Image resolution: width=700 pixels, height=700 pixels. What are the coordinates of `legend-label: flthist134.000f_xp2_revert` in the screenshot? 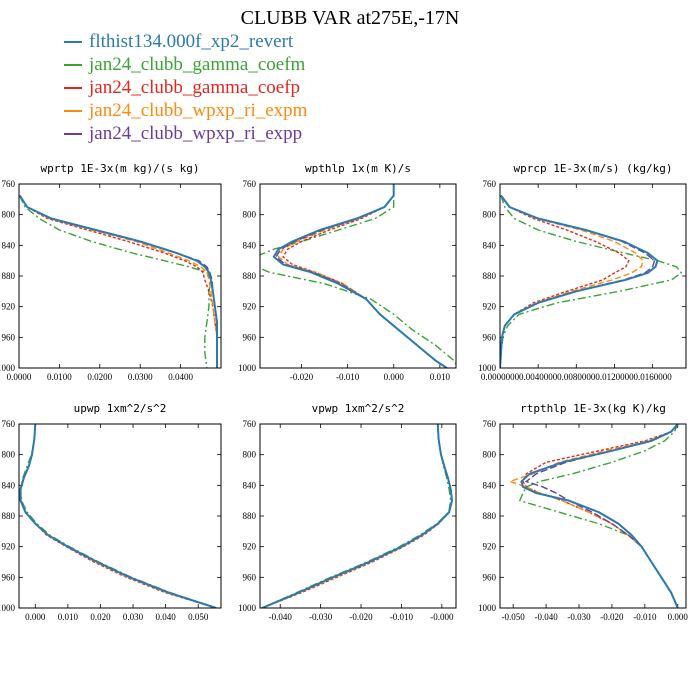 It's located at (191, 41).